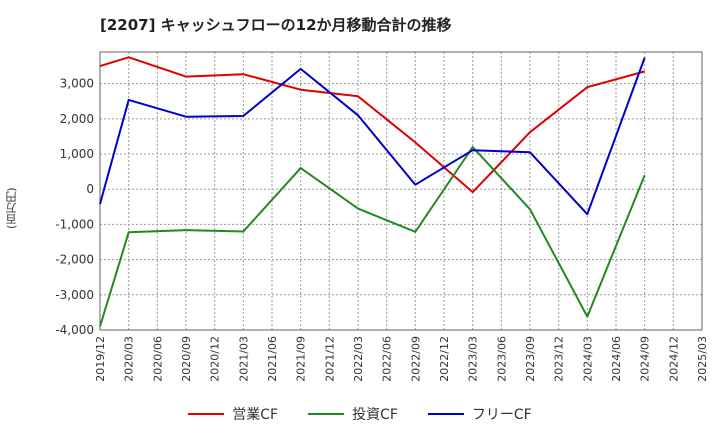 The width and height of the screenshot is (720, 440). I want to click on x-tick-label: 2025/03, so click(702, 359).